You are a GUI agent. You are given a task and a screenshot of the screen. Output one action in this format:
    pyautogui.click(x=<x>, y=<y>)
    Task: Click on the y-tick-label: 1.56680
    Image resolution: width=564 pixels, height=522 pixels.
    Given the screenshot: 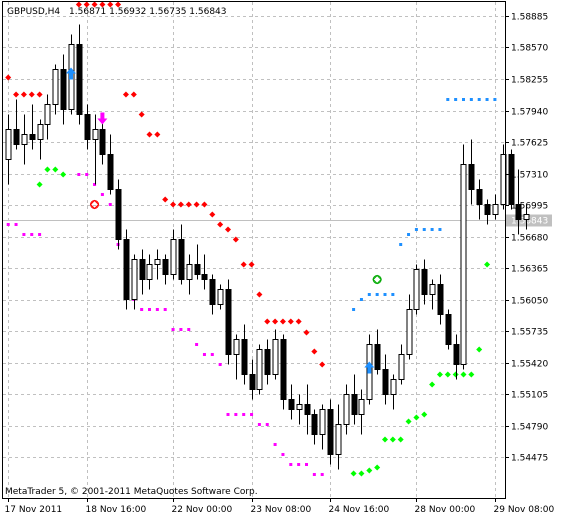 What is the action you would take?
    pyautogui.click(x=529, y=239)
    